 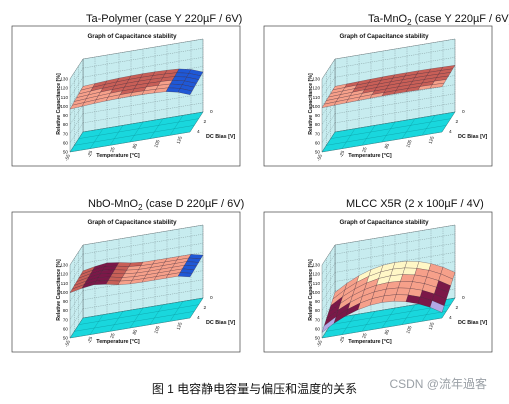 I want to click on z-tick-label: 80, so click(x=318, y=124).